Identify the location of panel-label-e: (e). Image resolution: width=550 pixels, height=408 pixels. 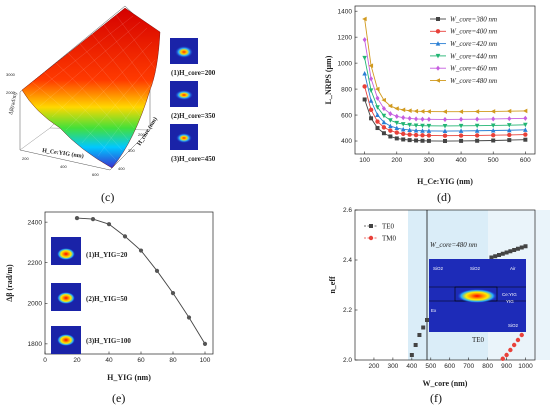
(118, 398).